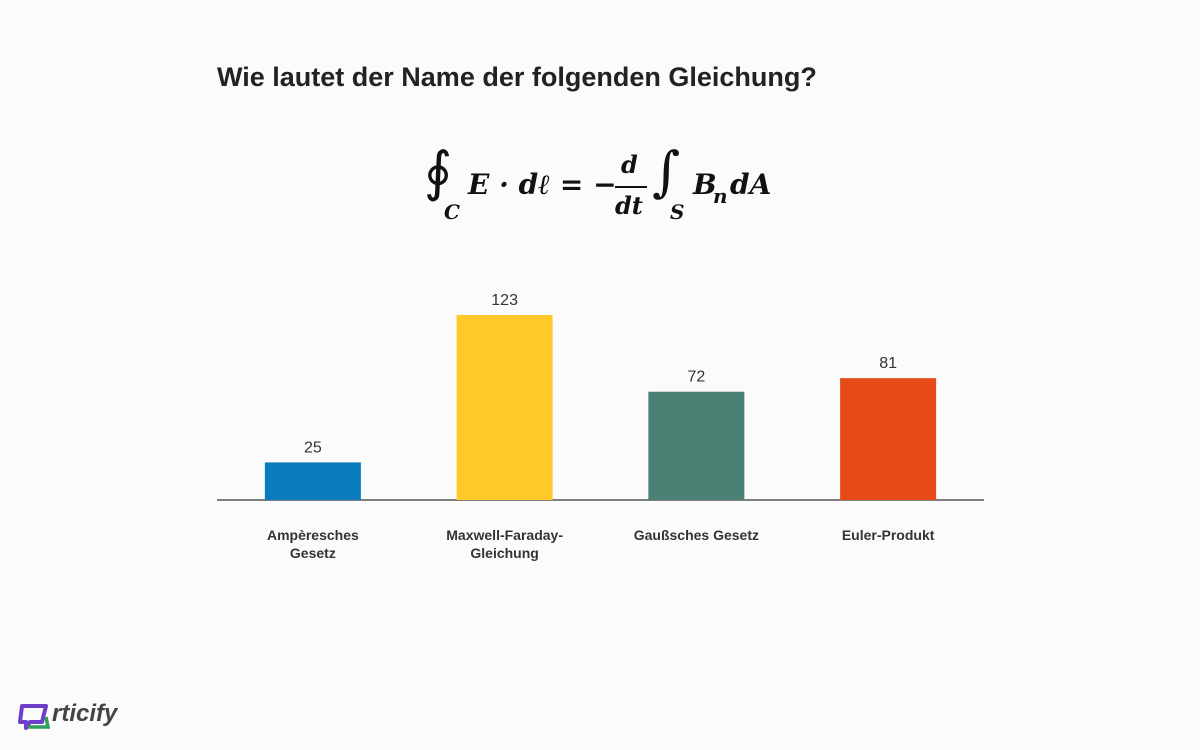 Image resolution: width=1200 pixels, height=750 pixels. What do you see at coordinates (504, 300) in the screenshot?
I see `value-label: 123` at bounding box center [504, 300].